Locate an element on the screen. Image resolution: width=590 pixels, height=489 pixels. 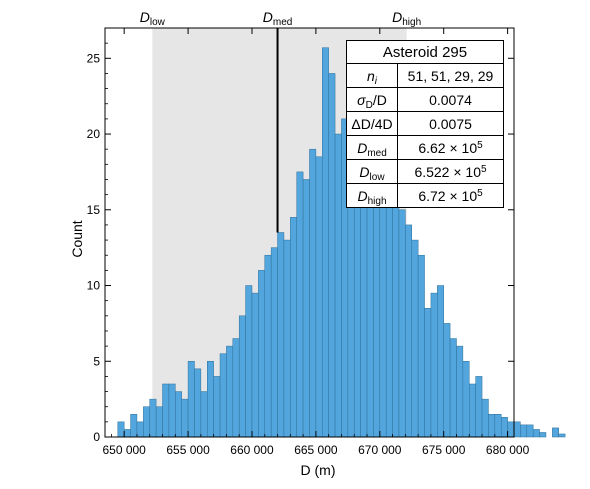
stats-title: Asteroid 295 is located at coordinates (425, 52).